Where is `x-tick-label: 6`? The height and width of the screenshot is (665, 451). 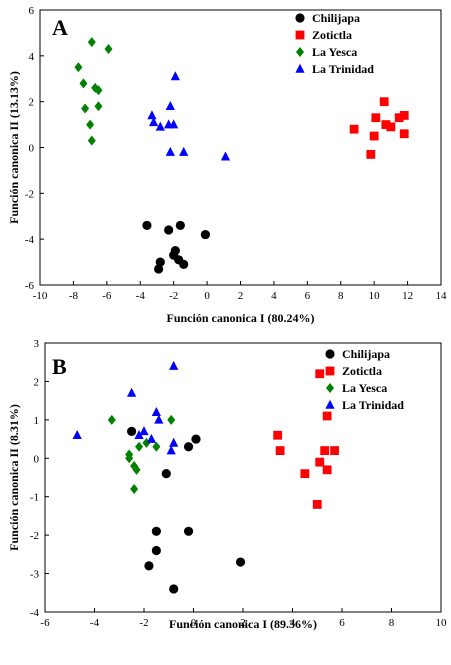 x-tick-label: 6 is located at coordinates (342, 623).